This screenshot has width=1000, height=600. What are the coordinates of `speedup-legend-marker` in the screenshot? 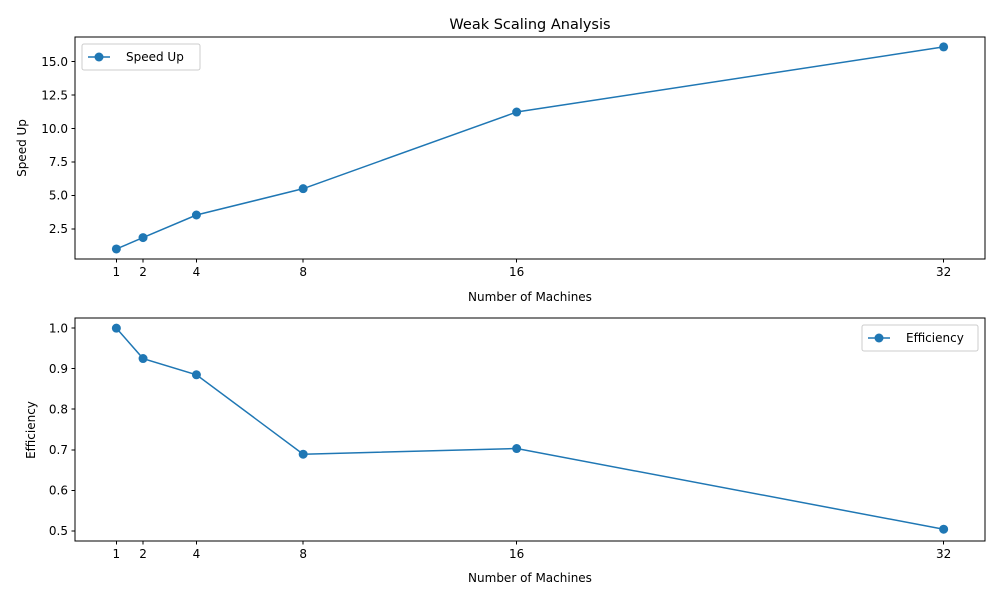 It's located at (99, 57).